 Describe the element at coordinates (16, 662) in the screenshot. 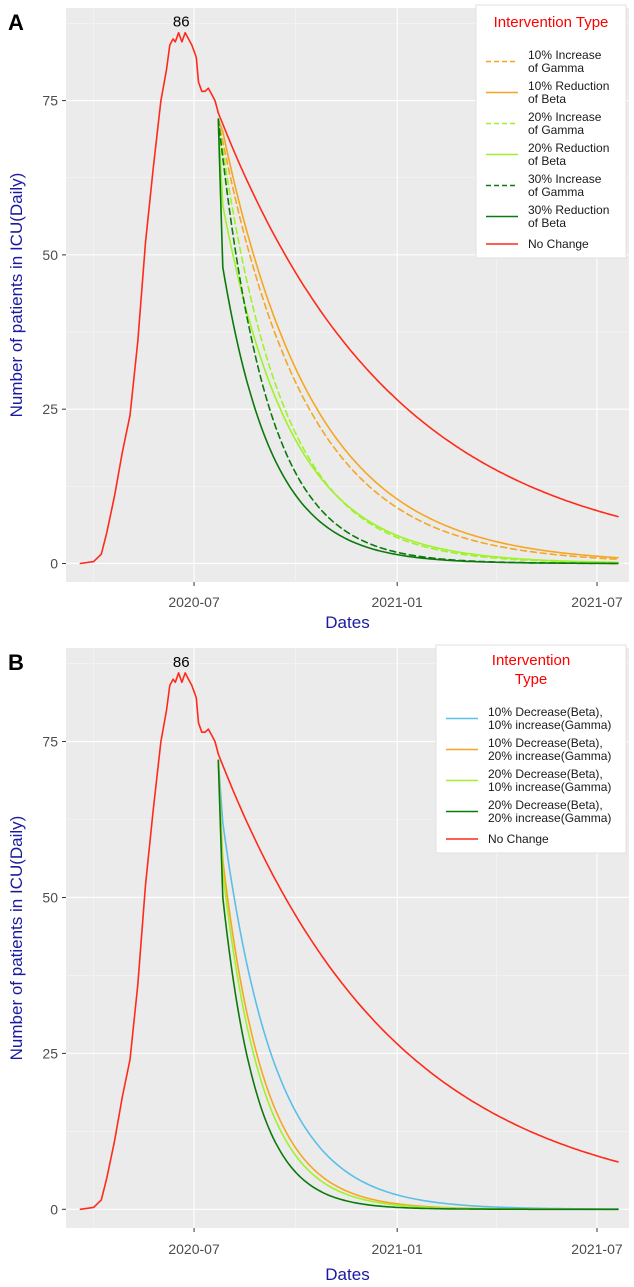

I see `panel-label: B` at that location.